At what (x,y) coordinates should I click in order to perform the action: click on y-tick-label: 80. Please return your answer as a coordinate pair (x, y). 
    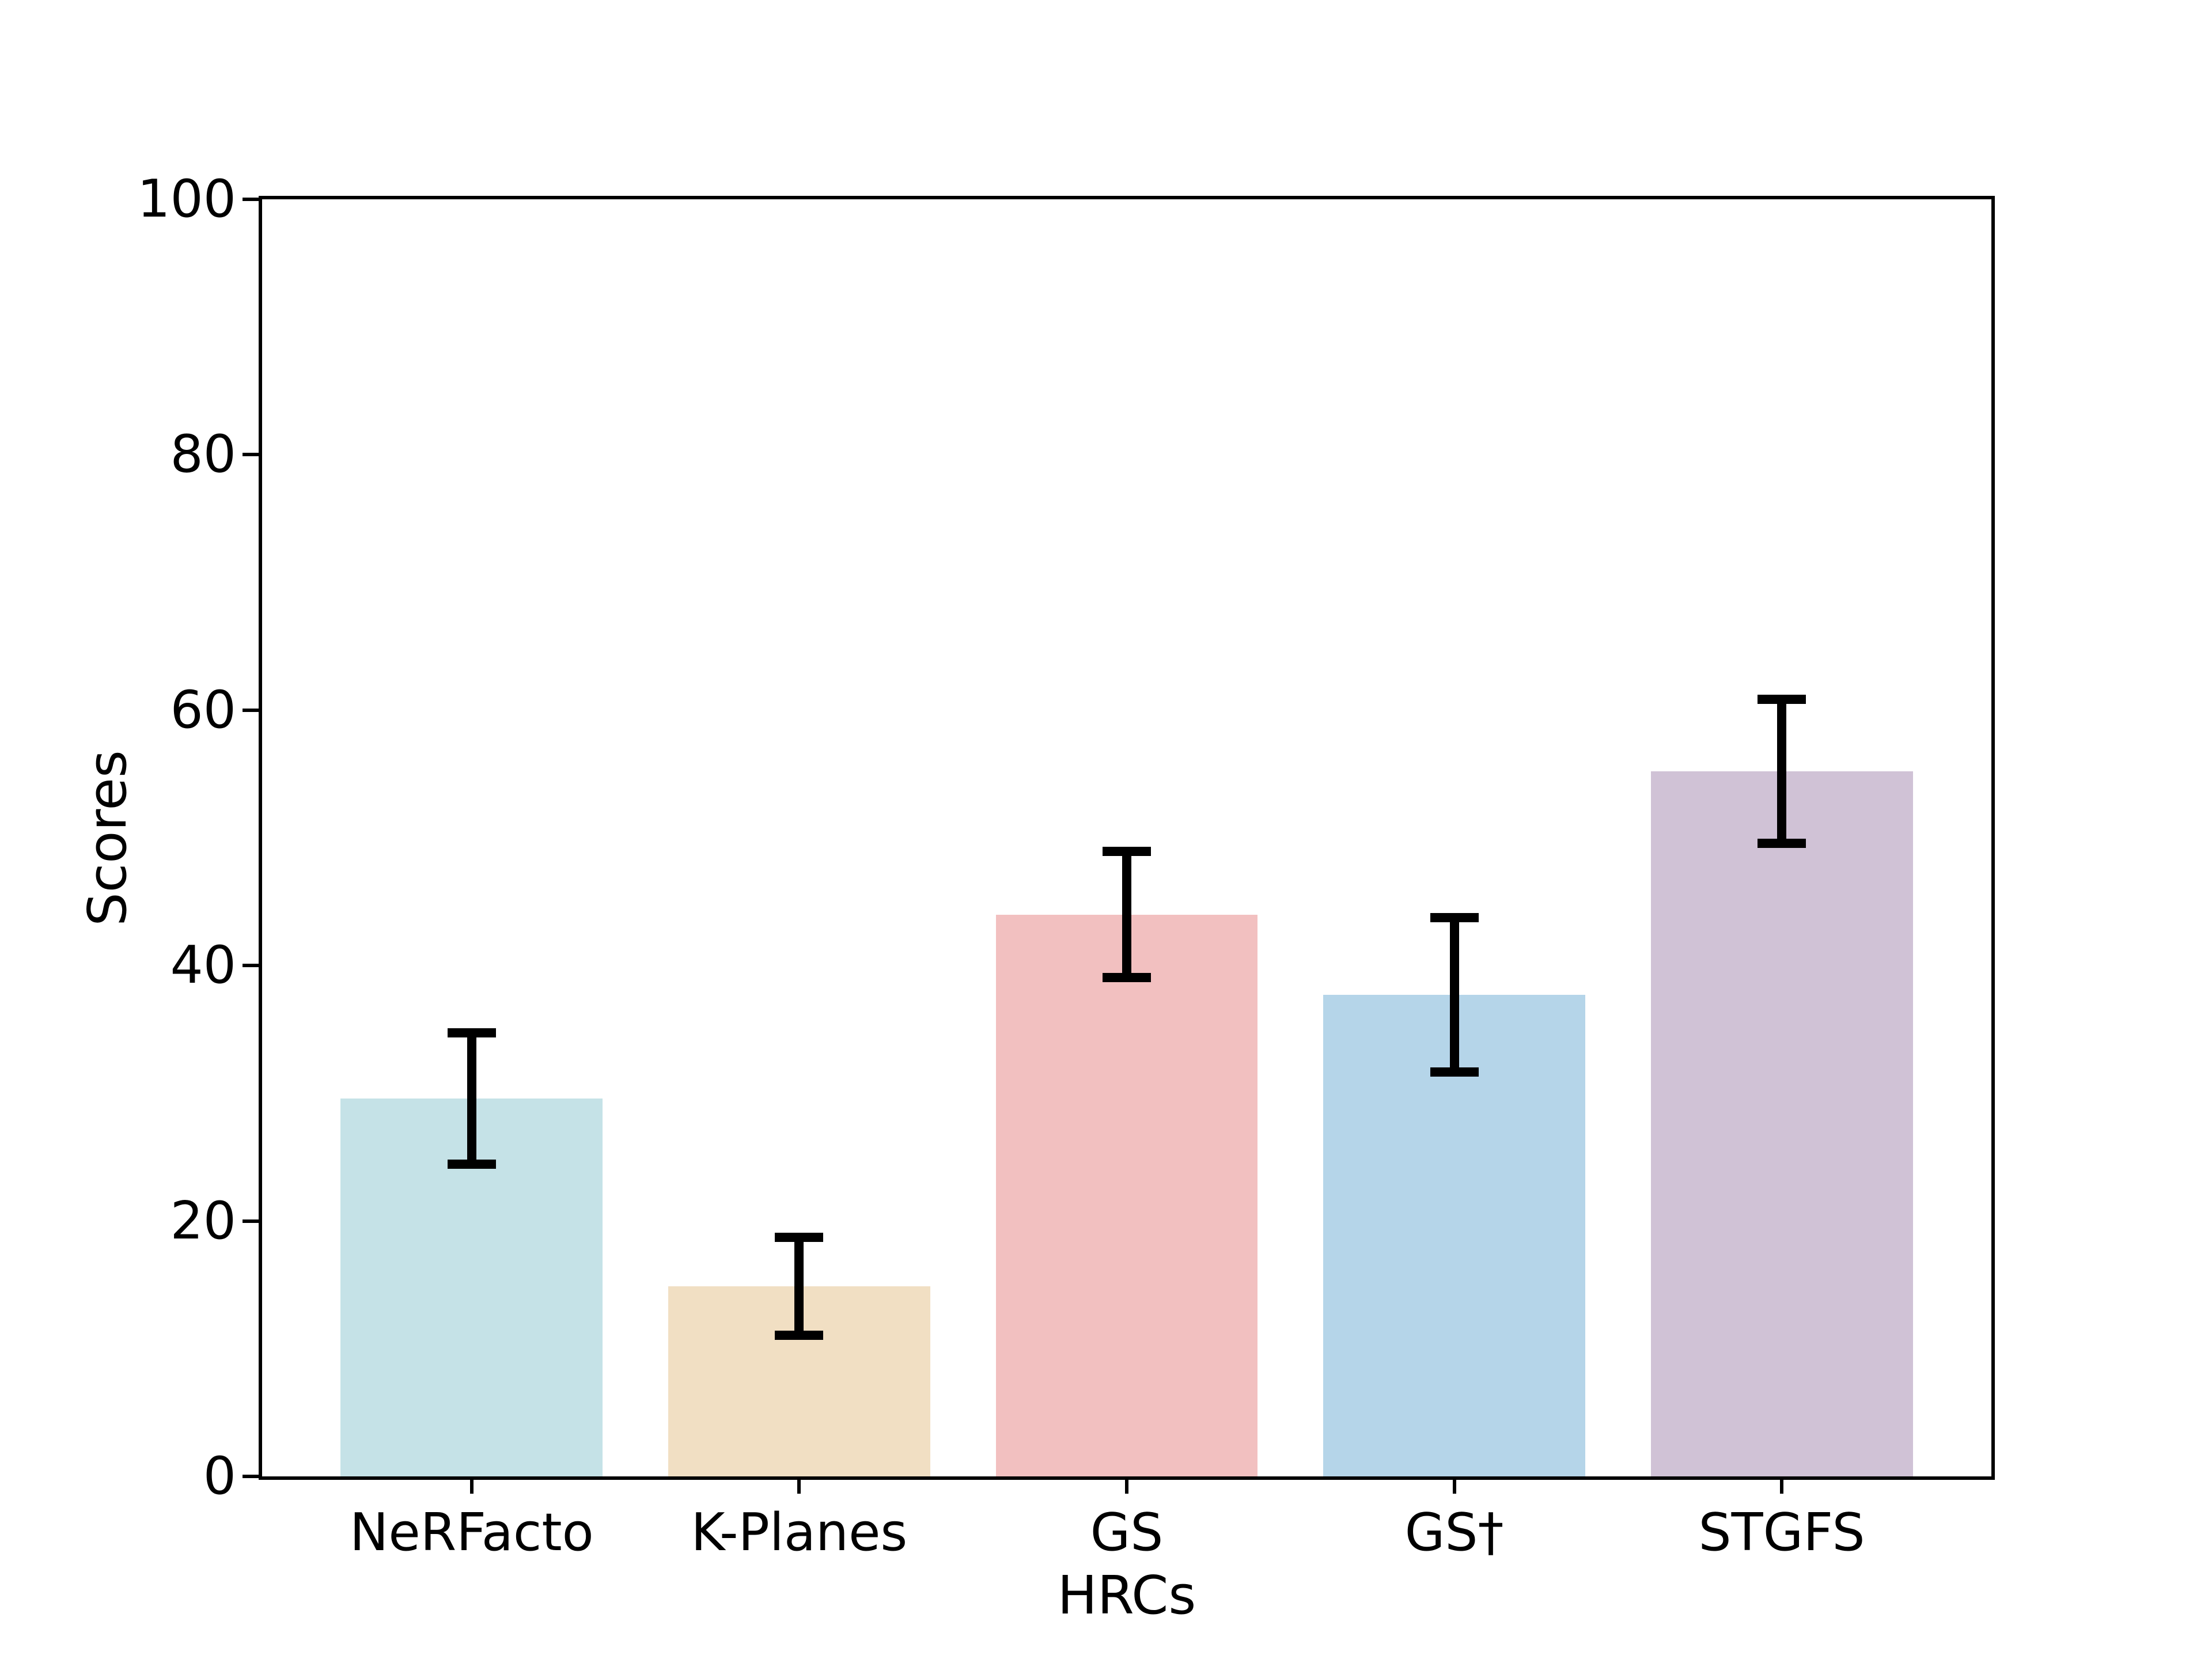
    Looking at the image, I should click on (203, 454).